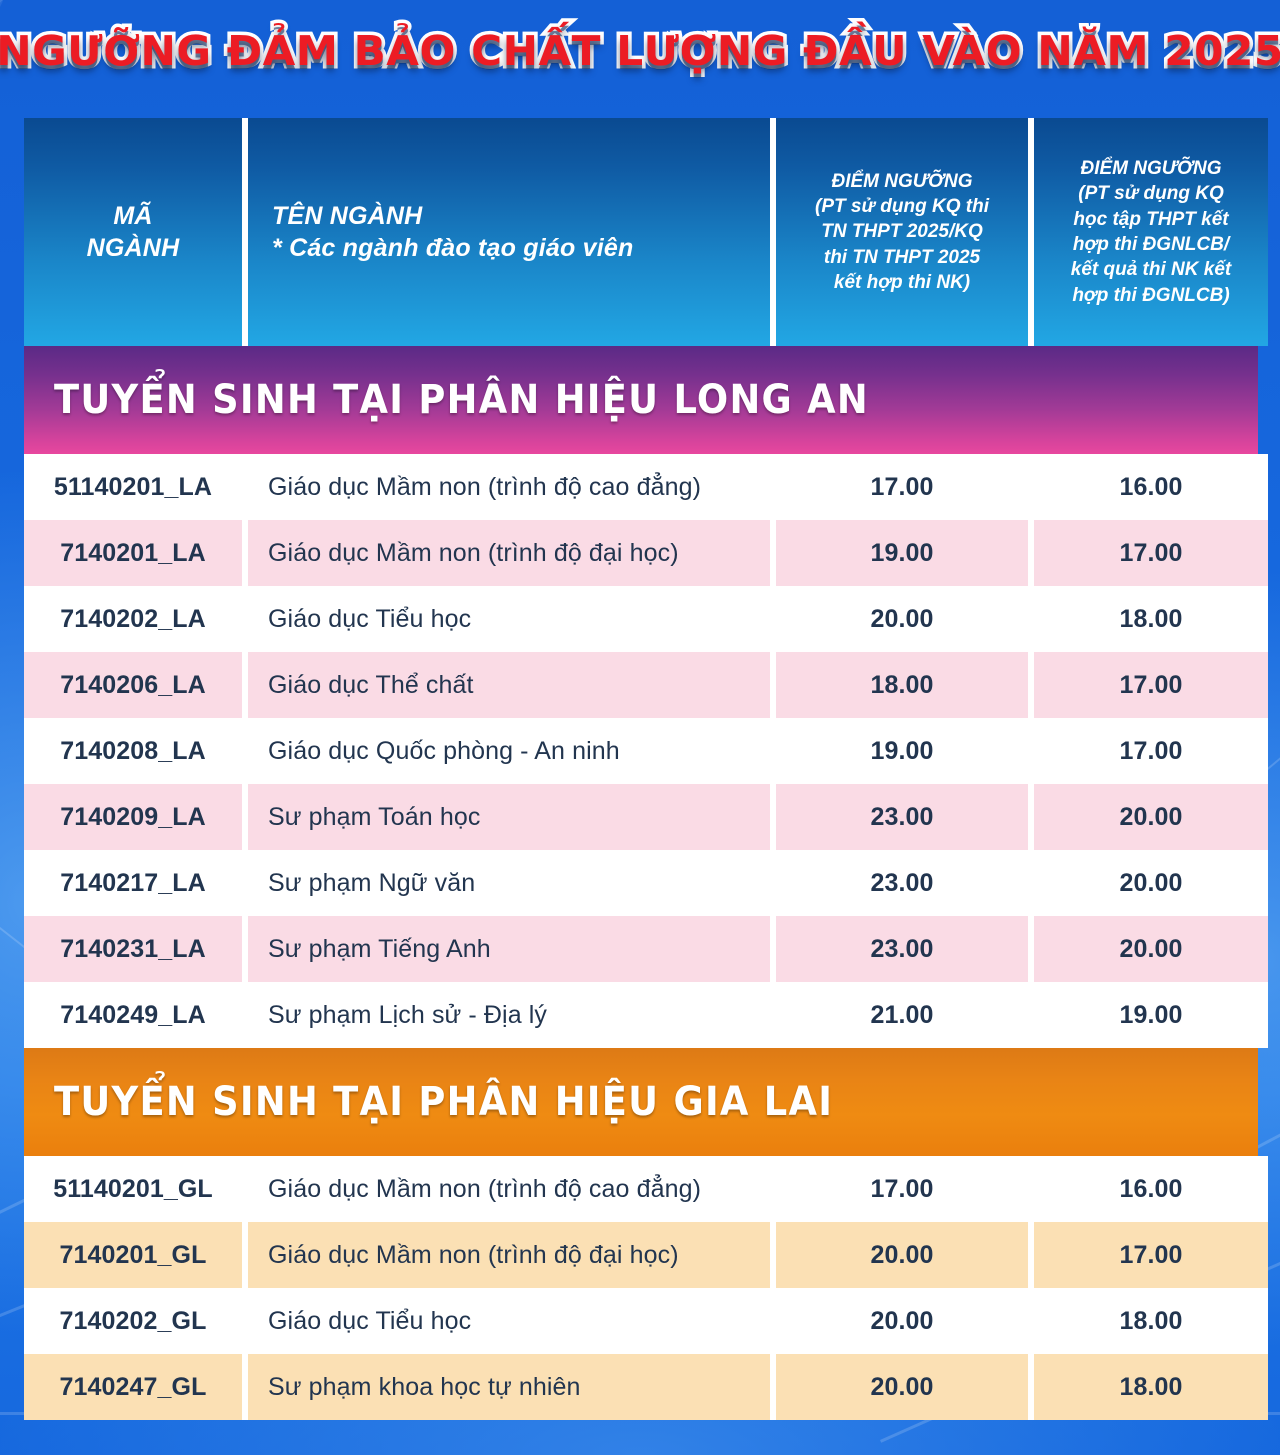  Describe the element at coordinates (133, 232) in the screenshot. I see `column-header-ma-nganh: MÃ NGÀNH` at that location.